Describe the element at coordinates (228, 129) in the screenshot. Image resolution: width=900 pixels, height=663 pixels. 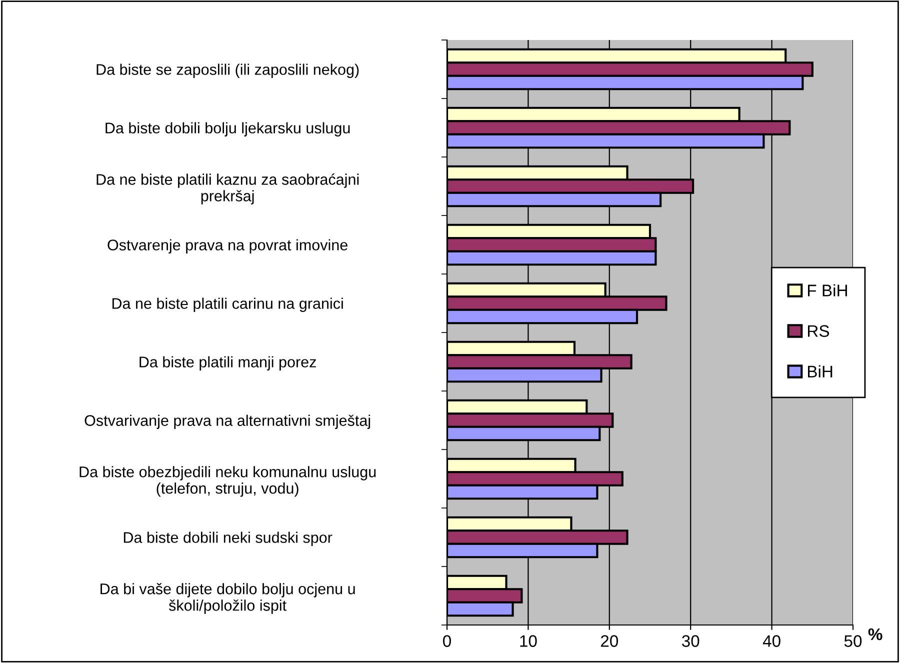
I see `y-tick-label: Da biste dobili bolju ljekarsku uslugu` at that location.